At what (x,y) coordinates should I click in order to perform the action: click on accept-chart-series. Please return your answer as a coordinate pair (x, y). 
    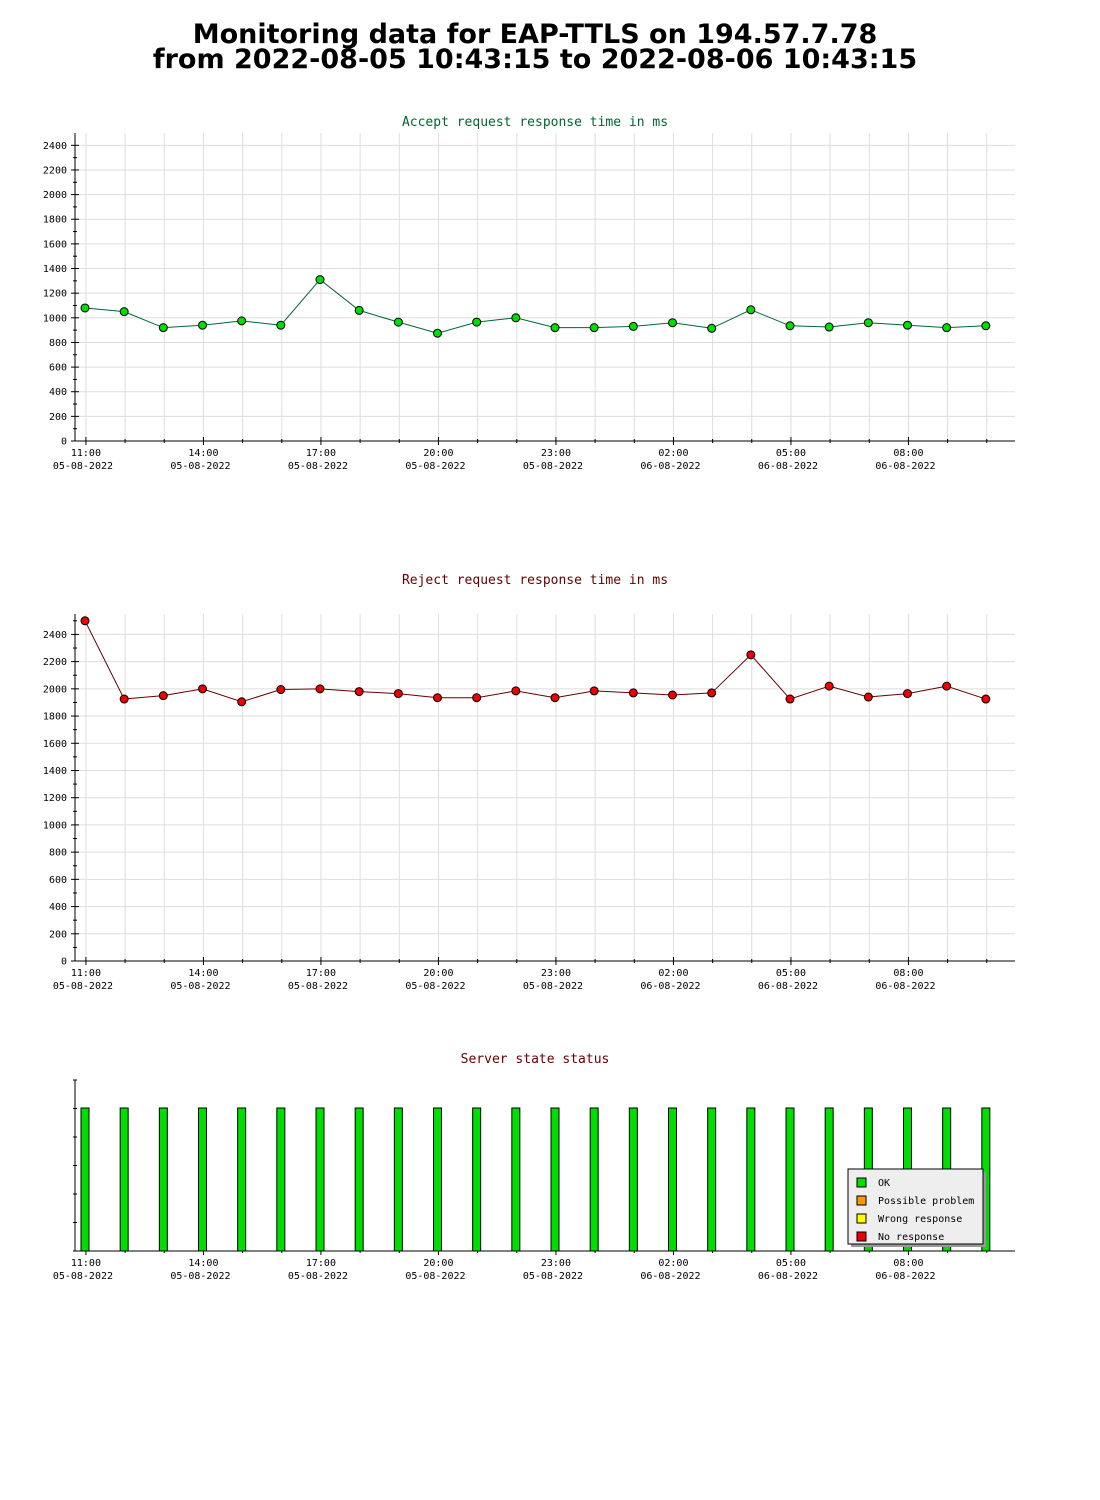
    Looking at the image, I should click on (535, 306).